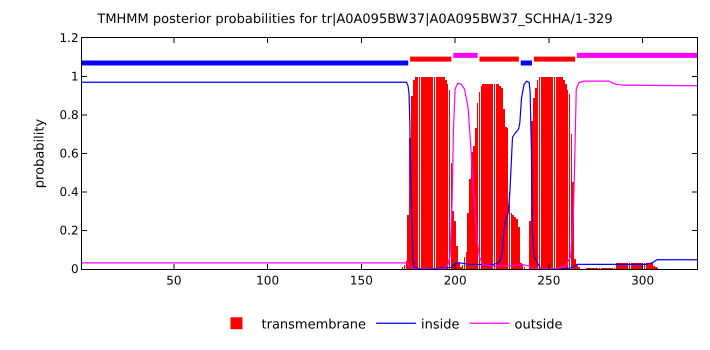 This screenshot has height=350, width=710. Describe the element at coordinates (455, 280) in the screenshot. I see `x-tick-label: 200` at that location.